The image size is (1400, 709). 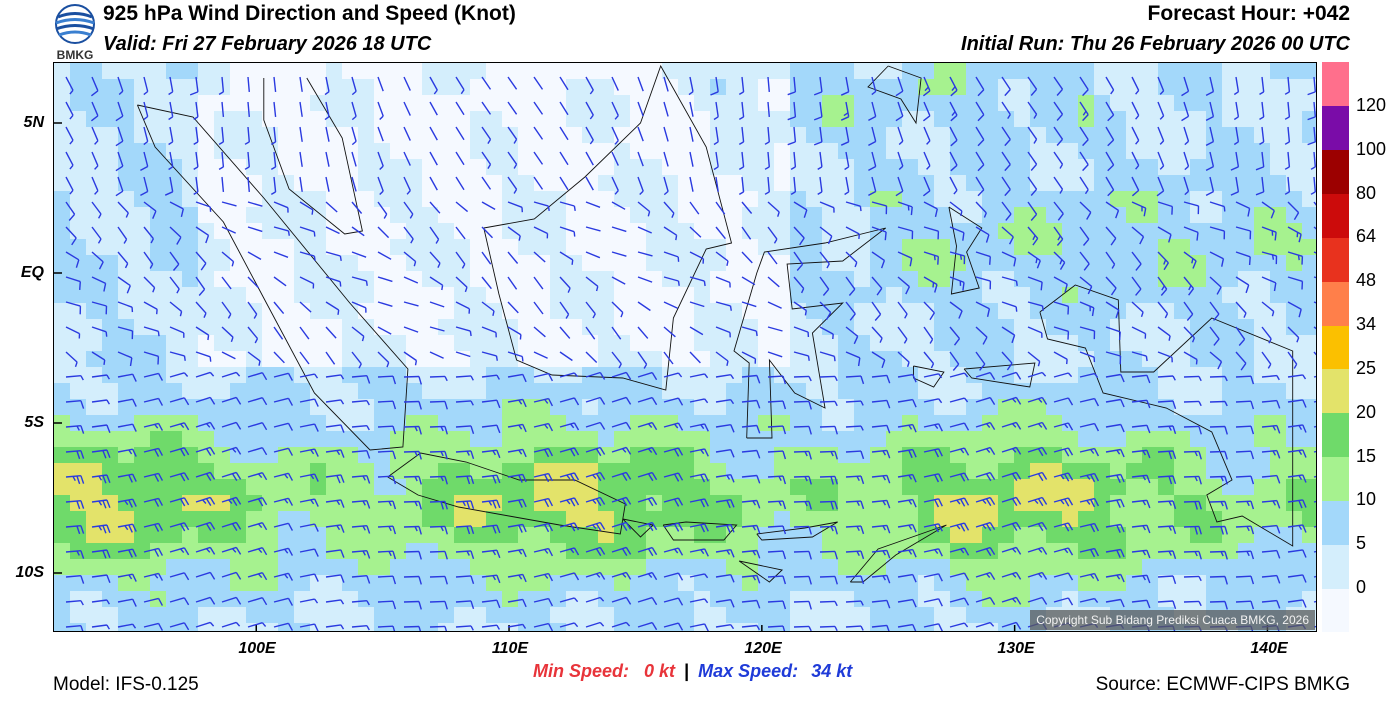 What do you see at coordinates (763, 648) in the screenshot?
I see `lon-label-120e: 120E` at bounding box center [763, 648].